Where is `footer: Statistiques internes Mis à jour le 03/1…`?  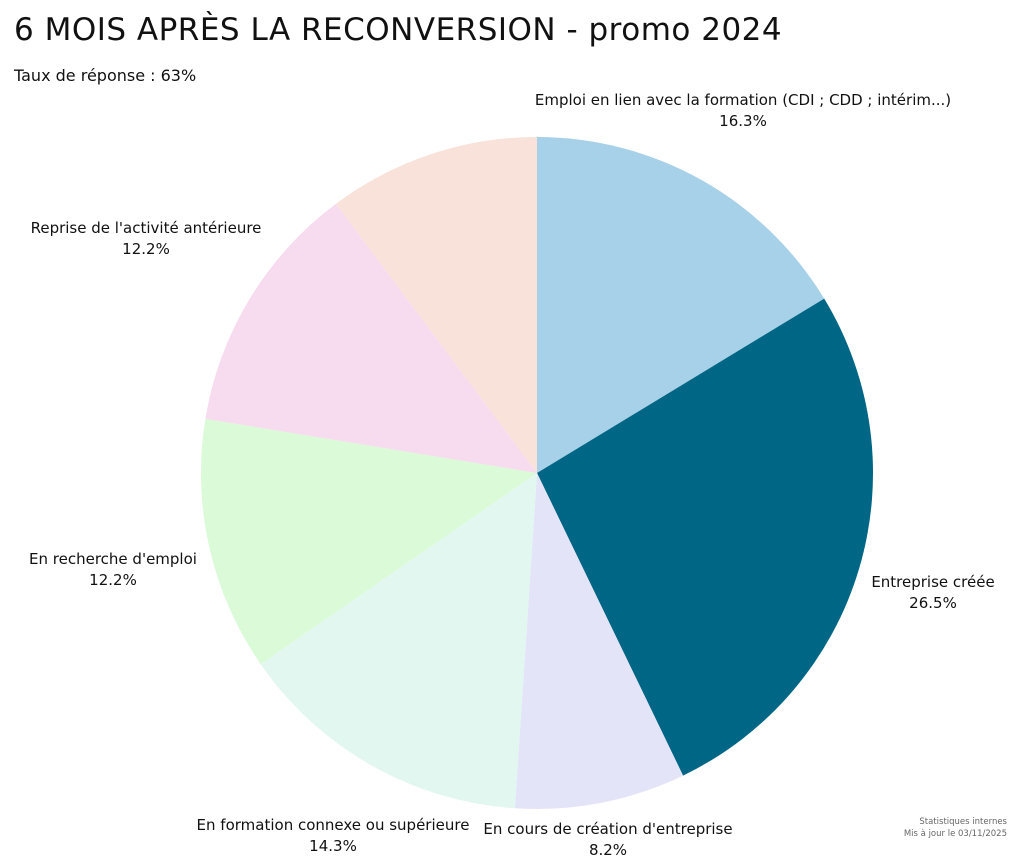
footer: Statistiques internes Mis à jour le 03/1… is located at coordinates (955, 828).